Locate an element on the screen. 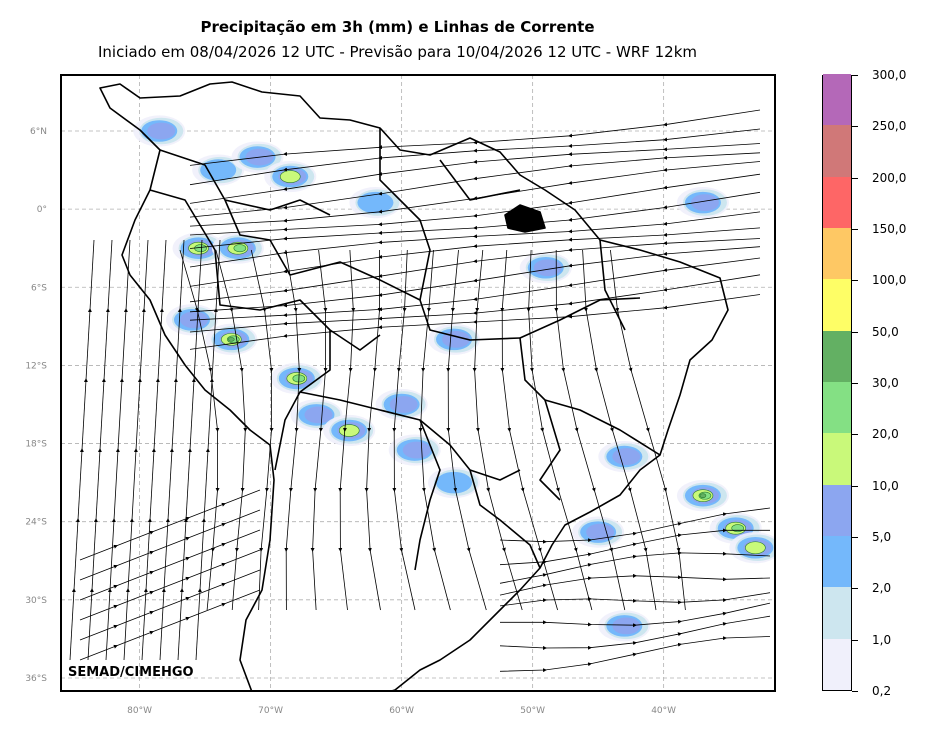 The width and height of the screenshot is (931, 735). colorbar-label: 0,2 is located at coordinates (882, 691).